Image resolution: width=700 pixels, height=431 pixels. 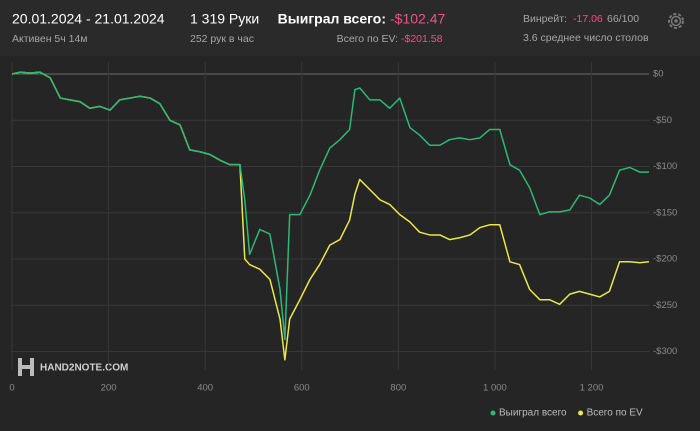 What do you see at coordinates (11, 388) in the screenshot?
I see `x-tick-label: 0` at bounding box center [11, 388].